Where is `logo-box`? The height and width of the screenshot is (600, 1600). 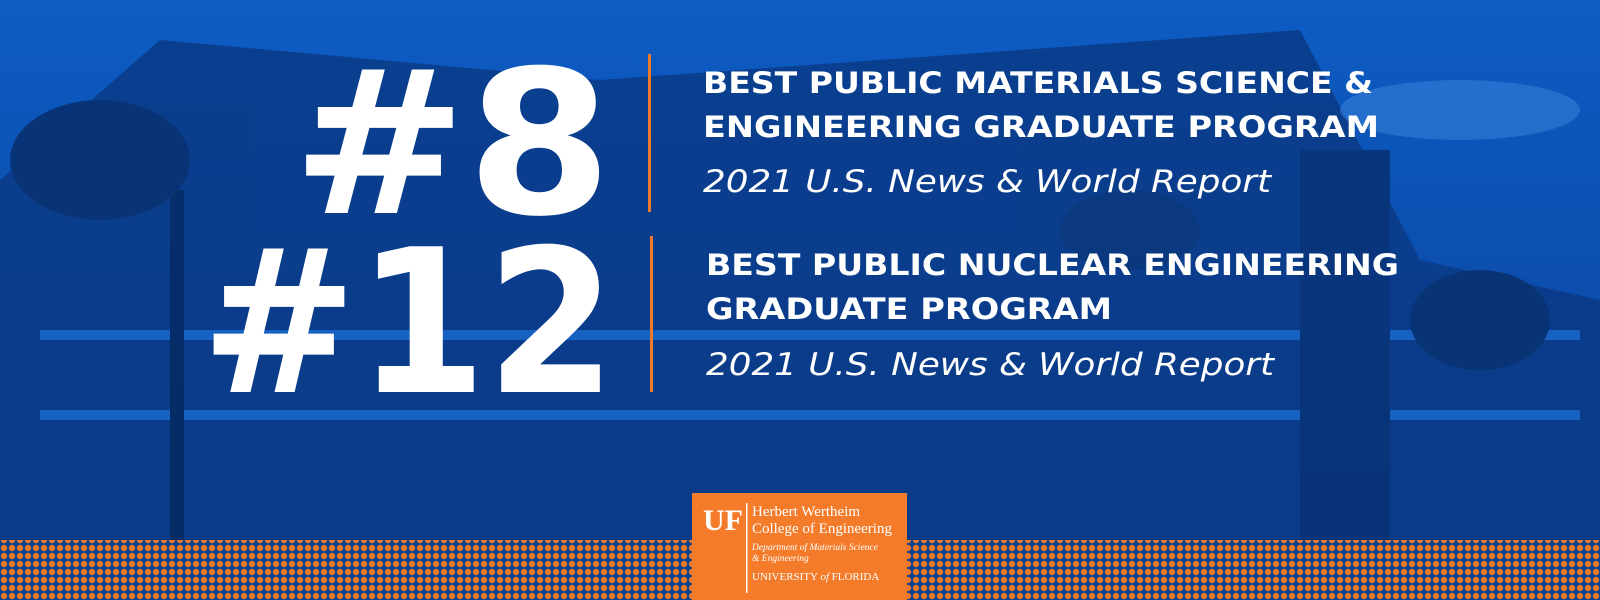
logo-box is located at coordinates (799, 546).